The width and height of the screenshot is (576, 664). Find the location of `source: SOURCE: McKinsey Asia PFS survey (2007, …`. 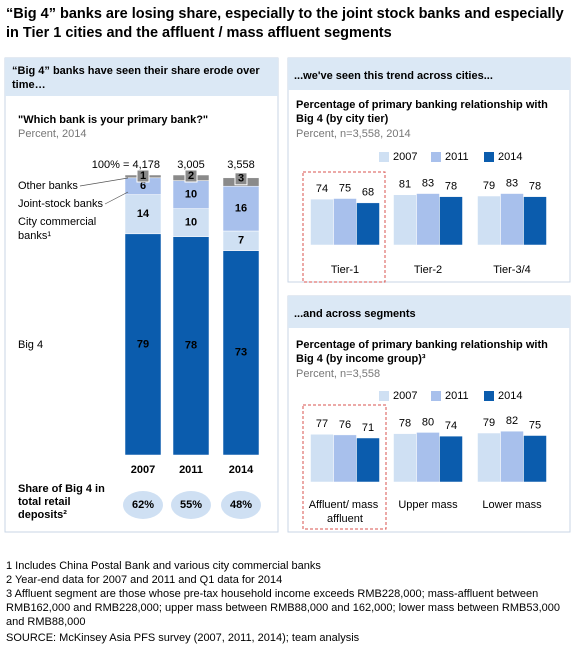

source: SOURCE: McKinsey Asia PFS survey (2007, … is located at coordinates (183, 638).